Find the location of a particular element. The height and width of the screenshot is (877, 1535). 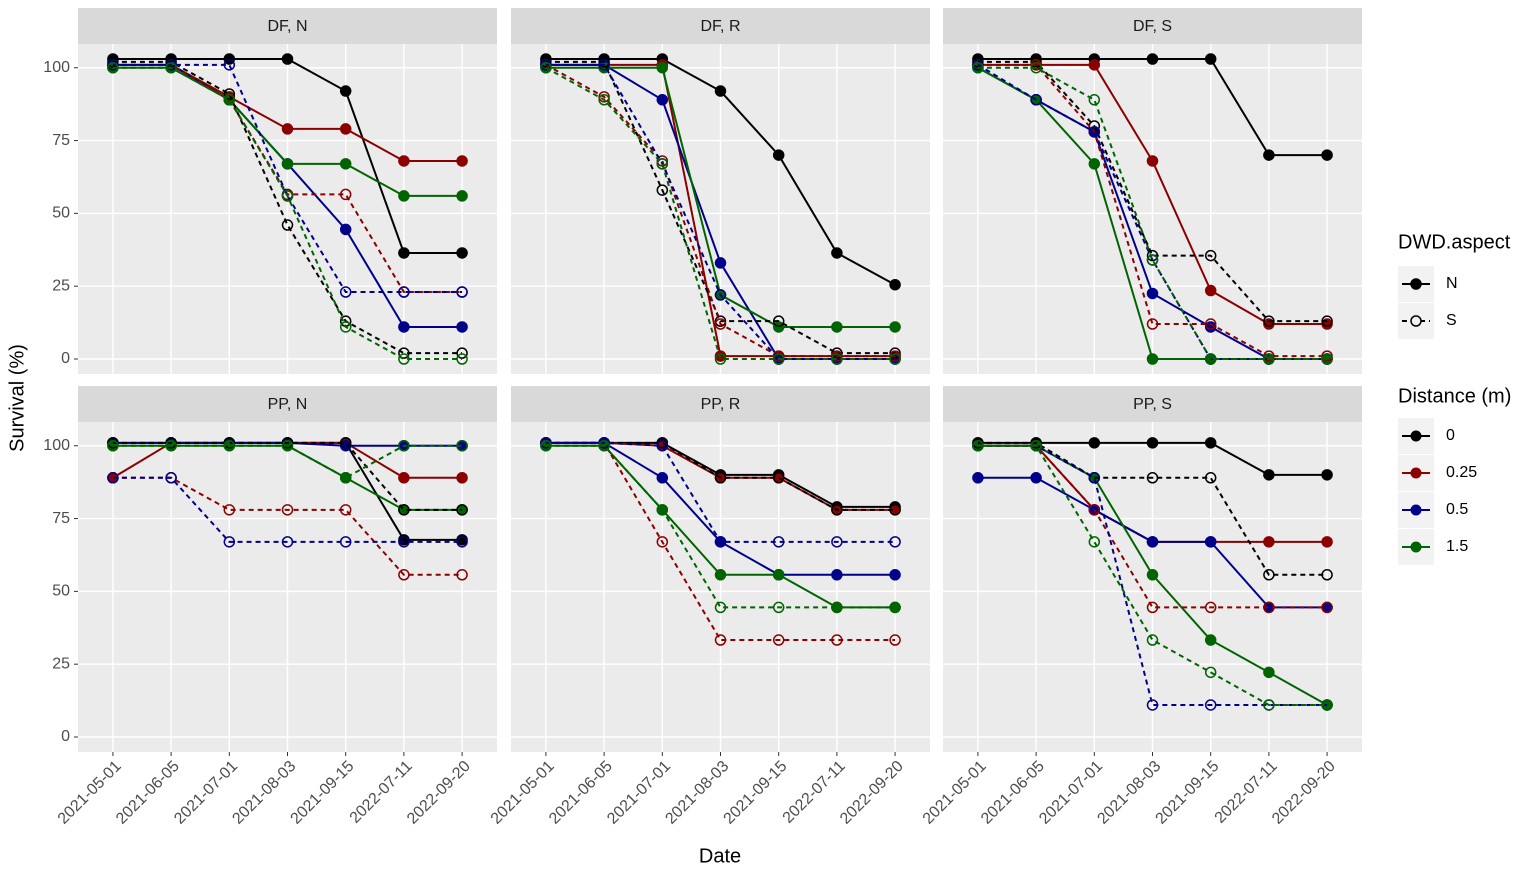

strip-label: PP, N is located at coordinates (288, 404).